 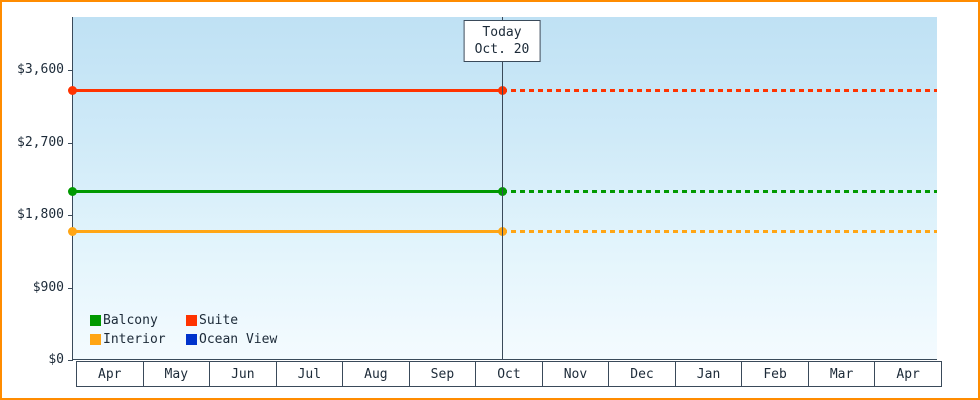 What do you see at coordinates (502, 188) in the screenshot?
I see `today-marker-line` at bounding box center [502, 188].